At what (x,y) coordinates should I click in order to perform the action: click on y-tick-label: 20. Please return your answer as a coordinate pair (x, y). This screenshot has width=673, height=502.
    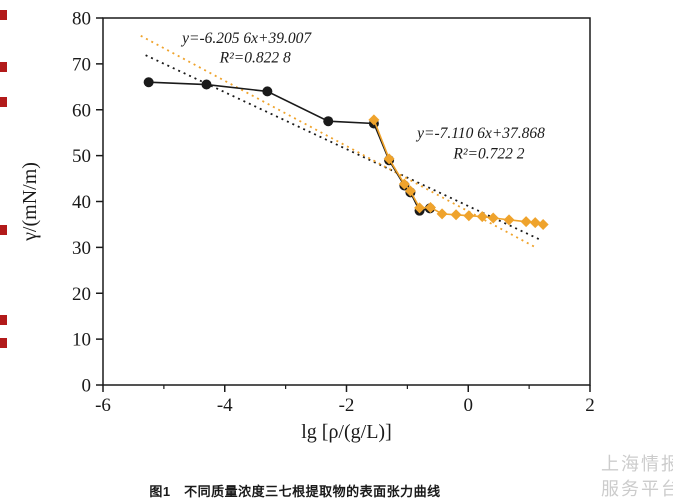
    Looking at the image, I should click on (81, 294).